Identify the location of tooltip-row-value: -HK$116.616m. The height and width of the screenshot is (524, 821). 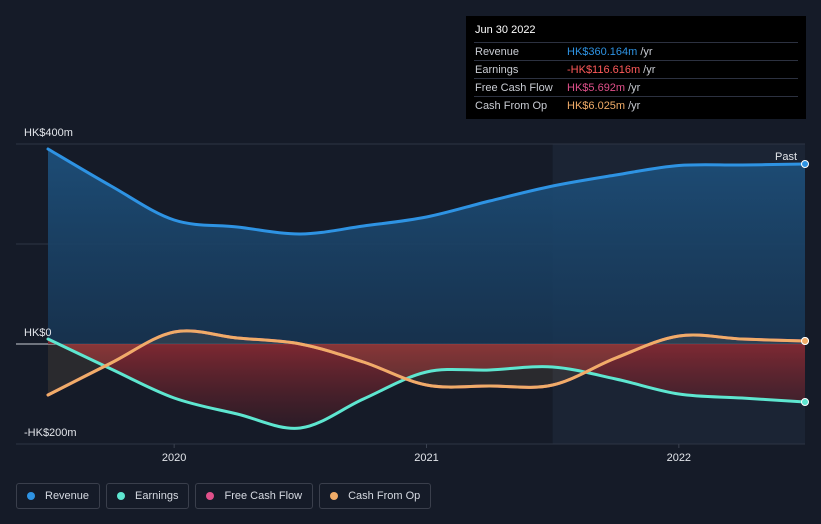
(604, 69).